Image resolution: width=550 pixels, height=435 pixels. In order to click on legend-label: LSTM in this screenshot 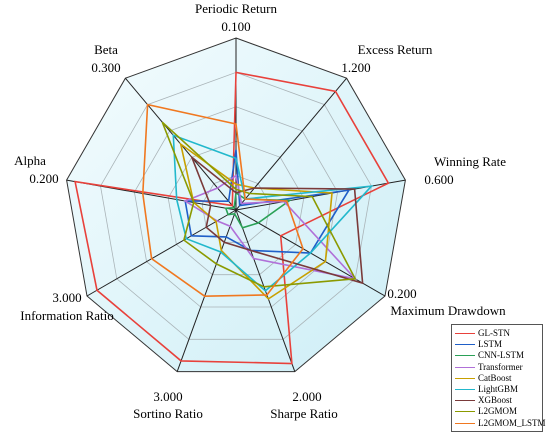, I will do `click(490, 344)`.